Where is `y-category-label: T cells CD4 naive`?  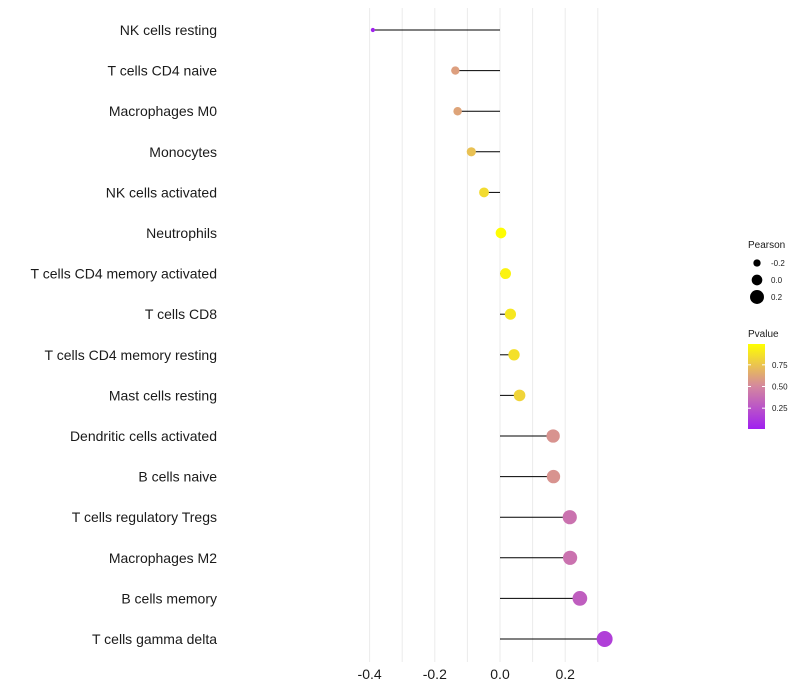 y-category-label: T cells CD4 naive is located at coordinates (163, 71).